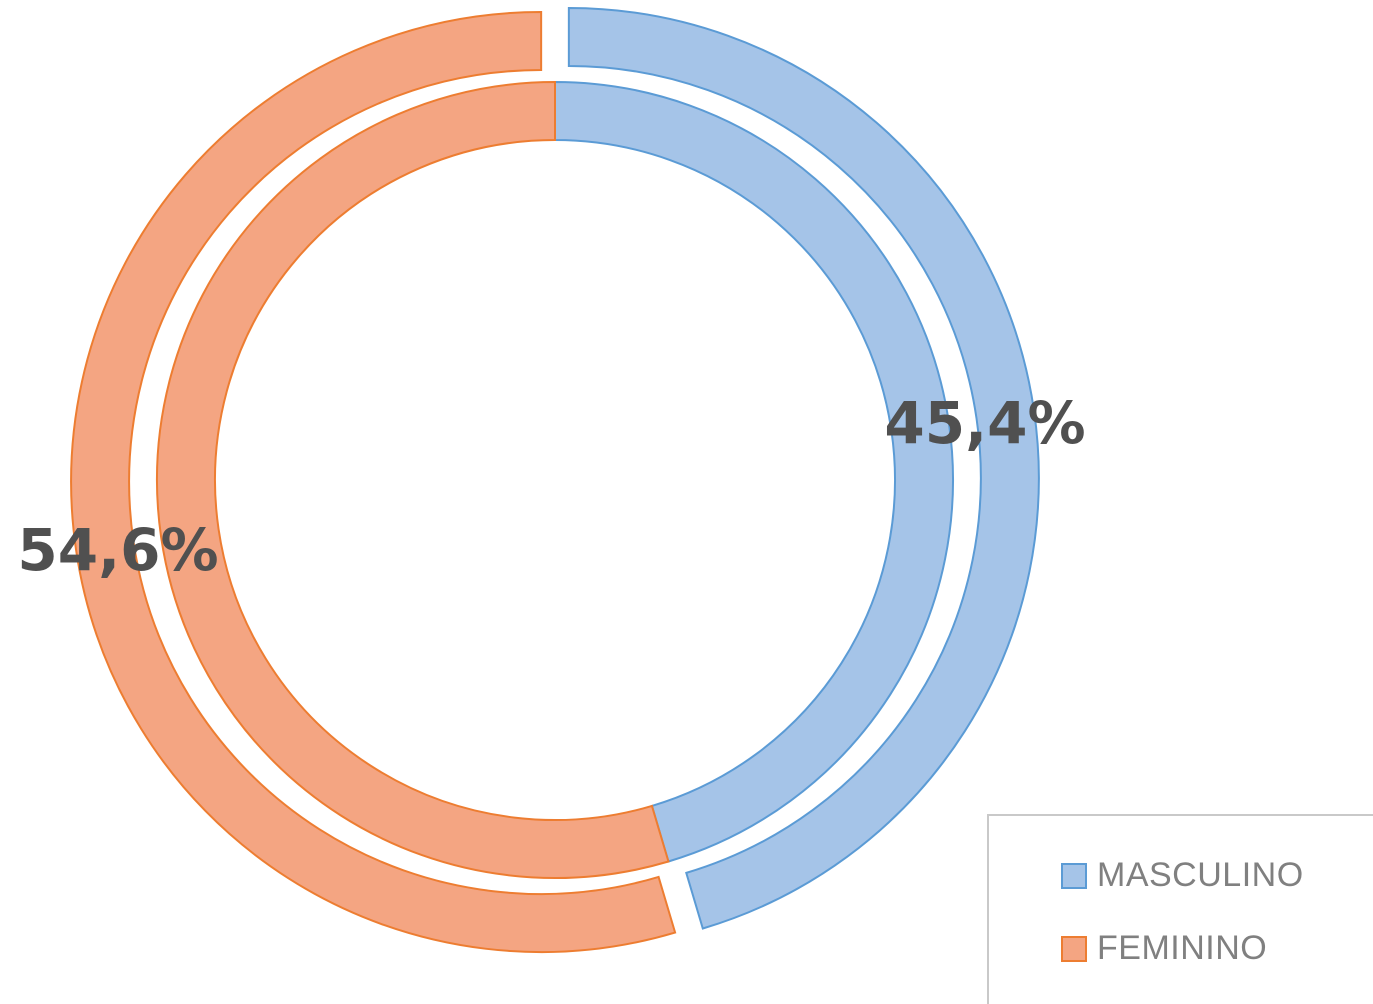  I want to click on data-label-feminino: 54,6%, so click(117, 550).